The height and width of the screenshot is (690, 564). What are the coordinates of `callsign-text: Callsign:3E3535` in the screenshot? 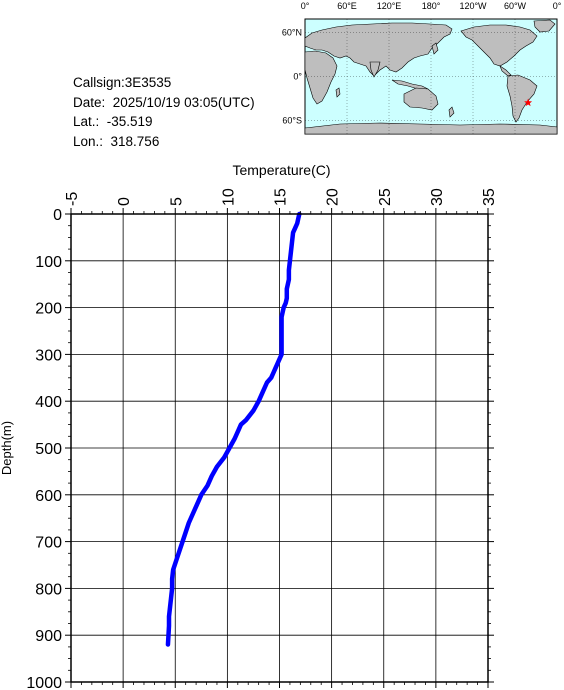 It's located at (122, 82).